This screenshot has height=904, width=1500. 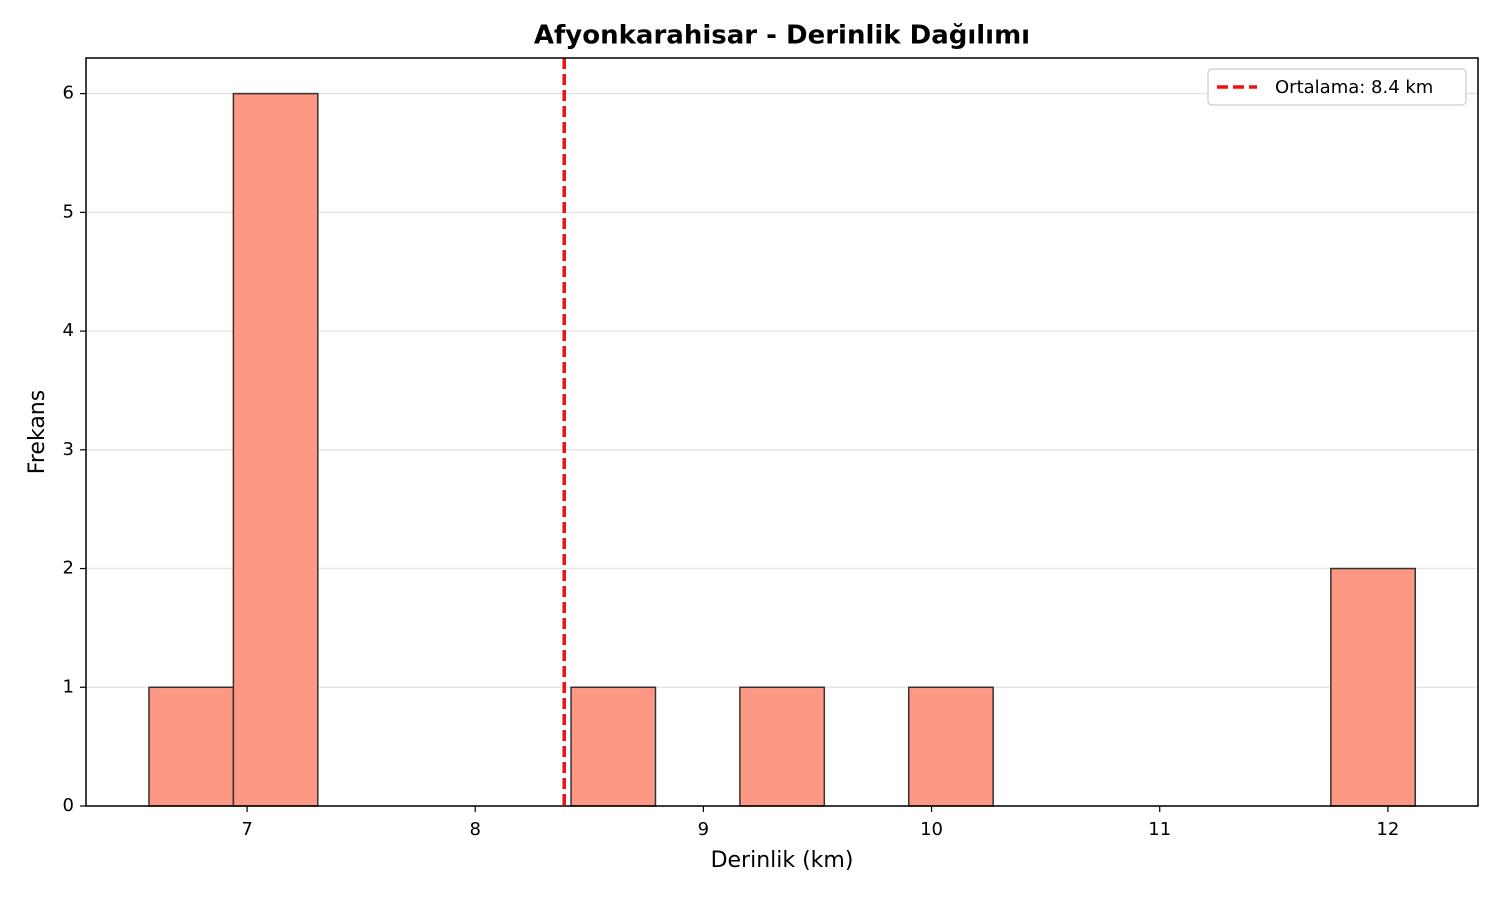 I want to click on y-tick-label: 4, so click(x=68, y=330).